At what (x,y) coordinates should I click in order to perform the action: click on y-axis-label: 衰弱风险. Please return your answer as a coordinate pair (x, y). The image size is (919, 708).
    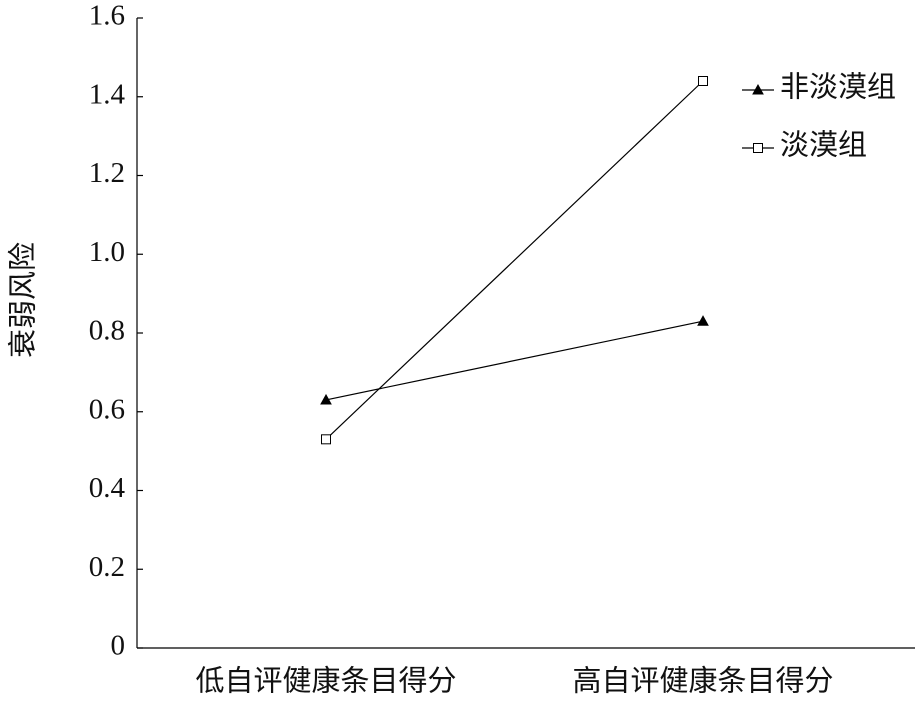
    Looking at the image, I should click on (23, 300).